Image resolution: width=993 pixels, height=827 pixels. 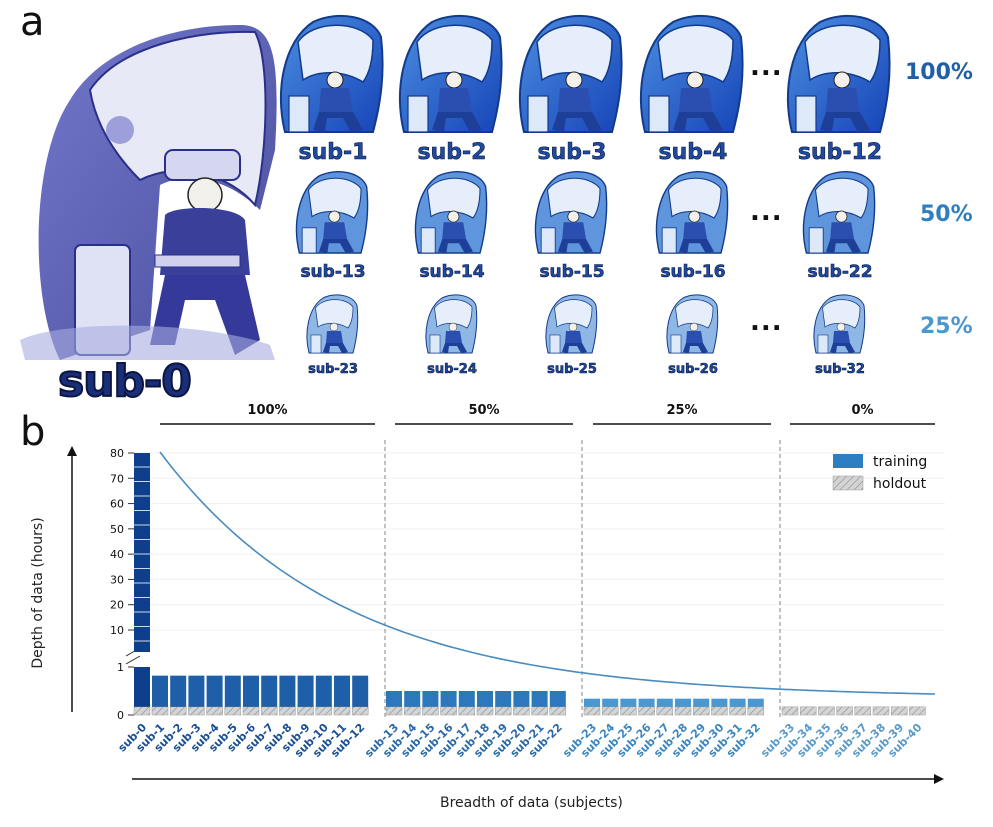 What do you see at coordinates (879, 473) in the screenshot?
I see `legend: training holdout` at bounding box center [879, 473].